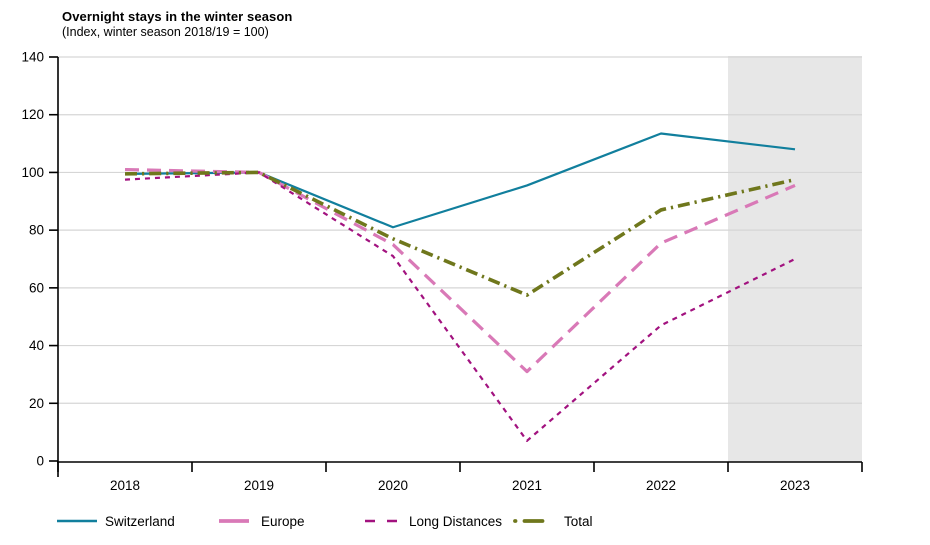 The width and height of the screenshot is (930, 545). Describe the element at coordinates (527, 485) in the screenshot. I see `x-label-2021: 2021` at that location.